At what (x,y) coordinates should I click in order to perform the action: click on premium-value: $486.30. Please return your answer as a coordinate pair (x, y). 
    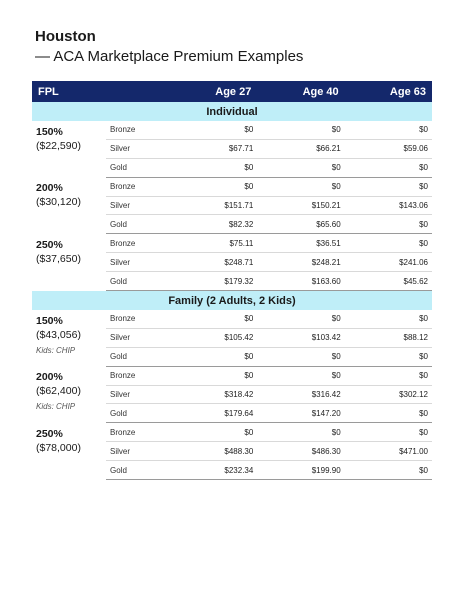
    Looking at the image, I should click on (301, 451).